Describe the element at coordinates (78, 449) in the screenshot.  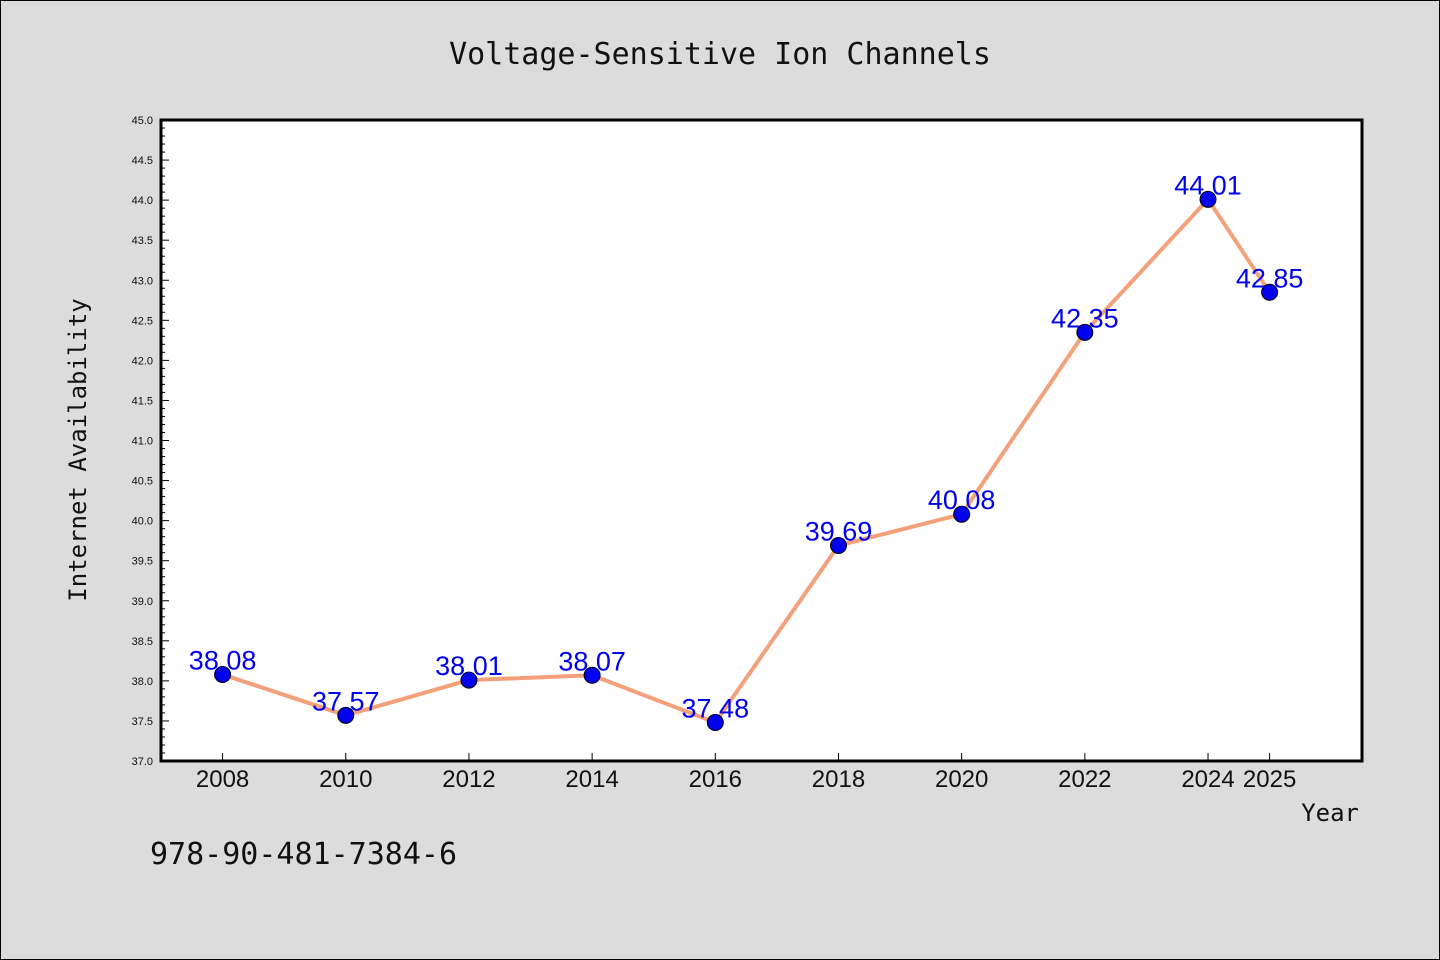
I see `y-axis-label: Internet Availability` at that location.